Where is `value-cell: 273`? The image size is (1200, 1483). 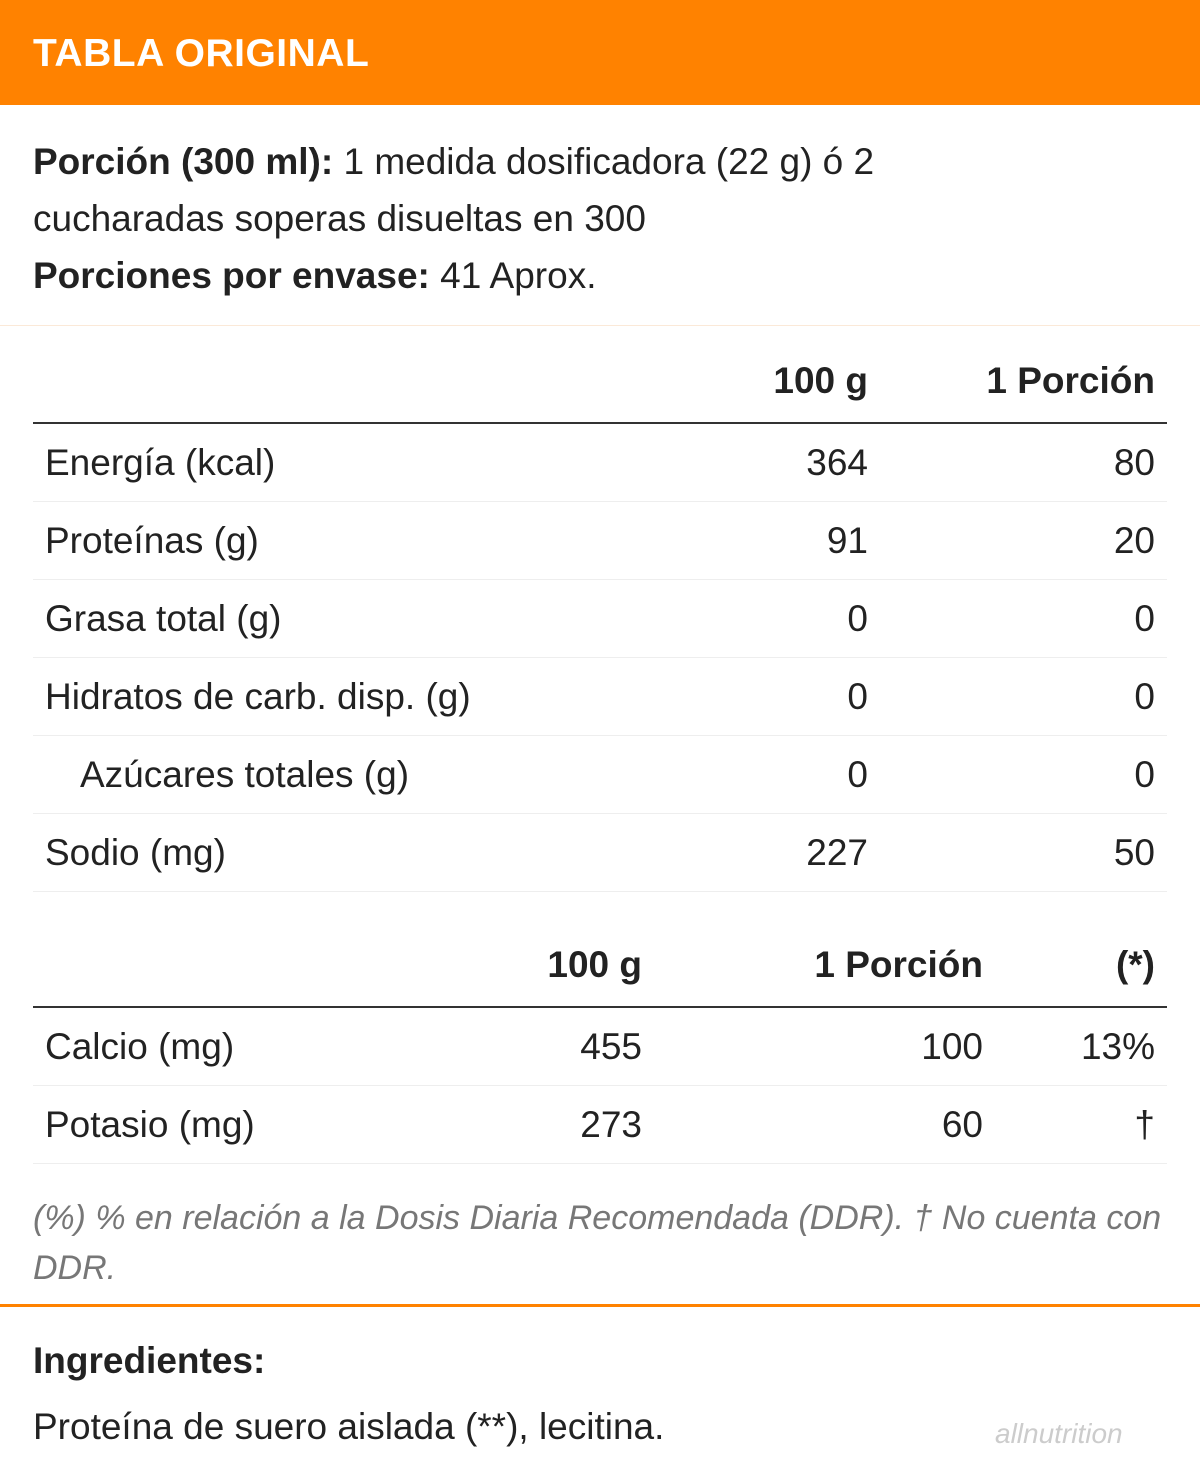
value-cell: 273 is located at coordinates (542, 1125).